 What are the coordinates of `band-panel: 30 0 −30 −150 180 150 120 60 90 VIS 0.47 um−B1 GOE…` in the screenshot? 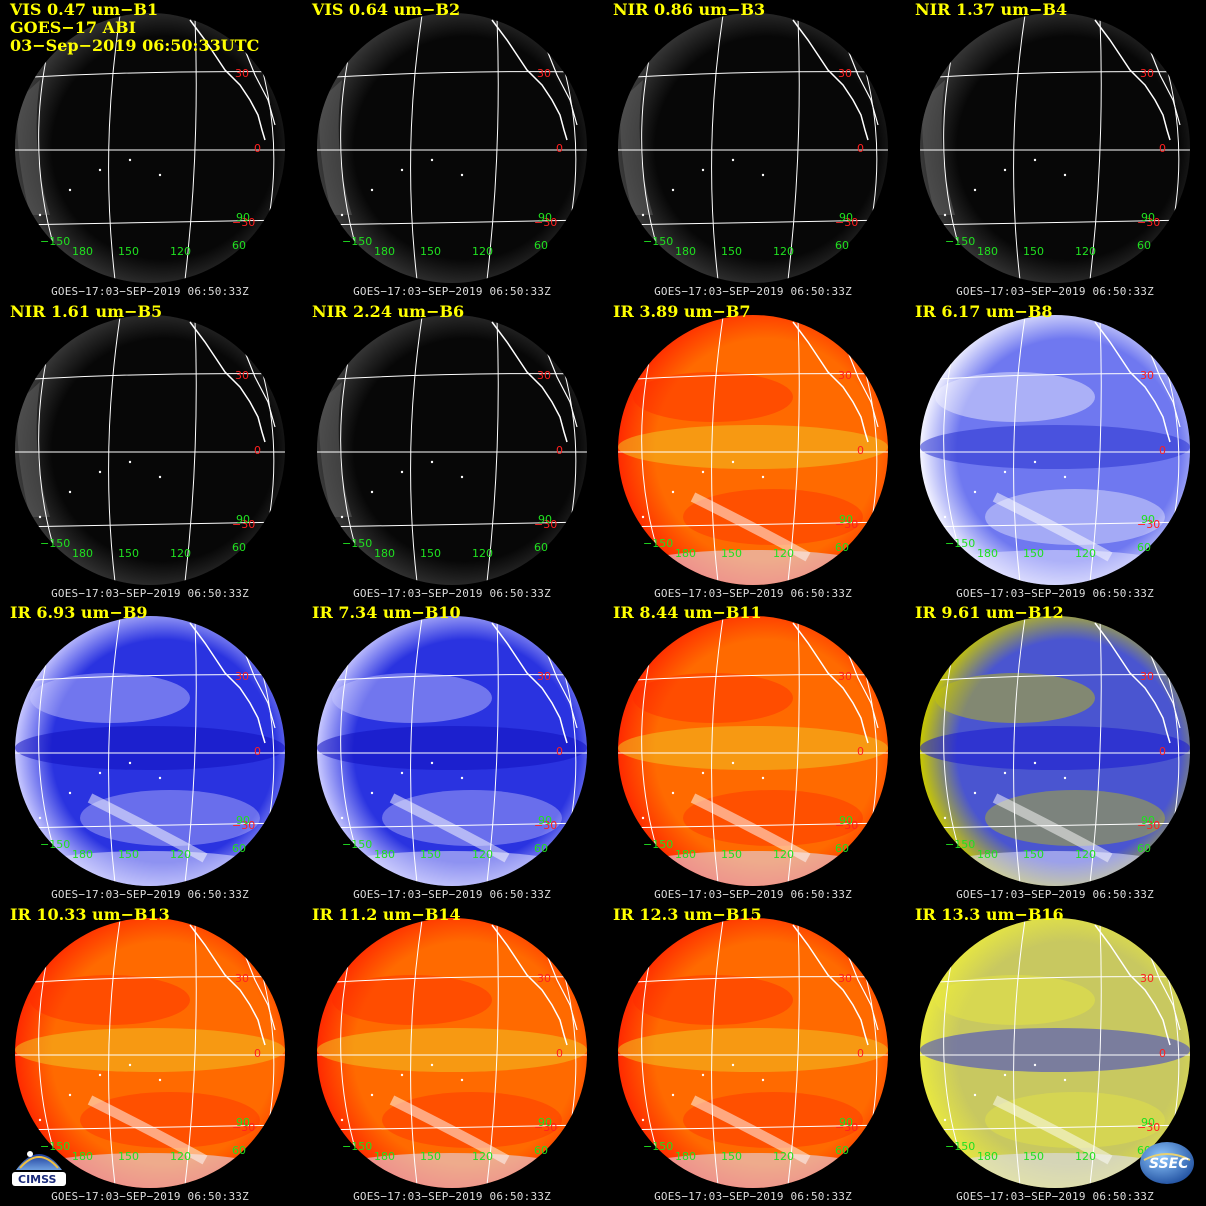 It's located at (150, 150).